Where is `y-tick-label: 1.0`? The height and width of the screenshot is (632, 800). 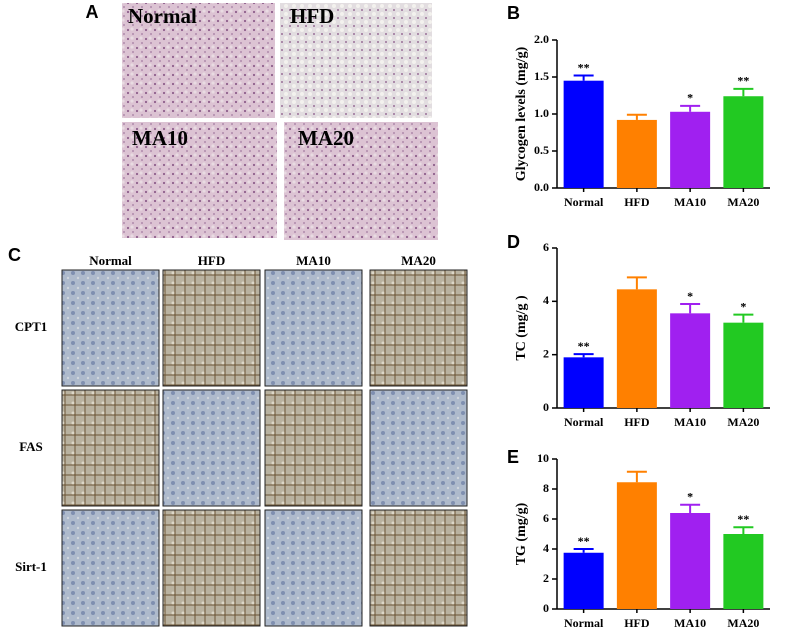
y-tick-label: 1.0 is located at coordinates (541, 113).